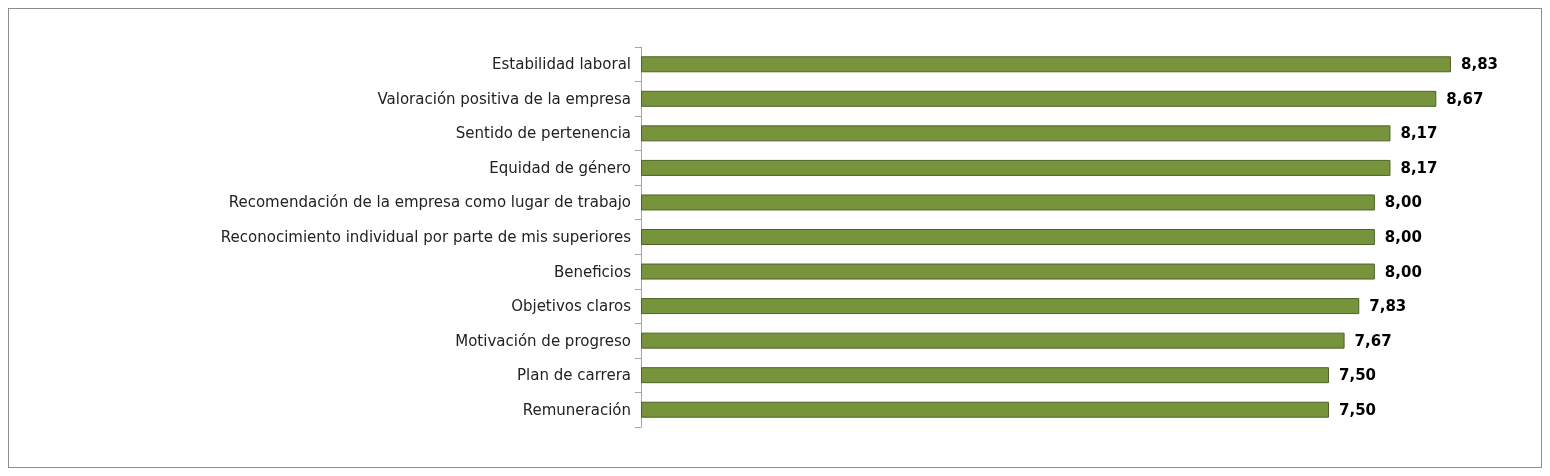 The width and height of the screenshot is (1550, 476). I want to click on data-label: 8,83, so click(1480, 64).